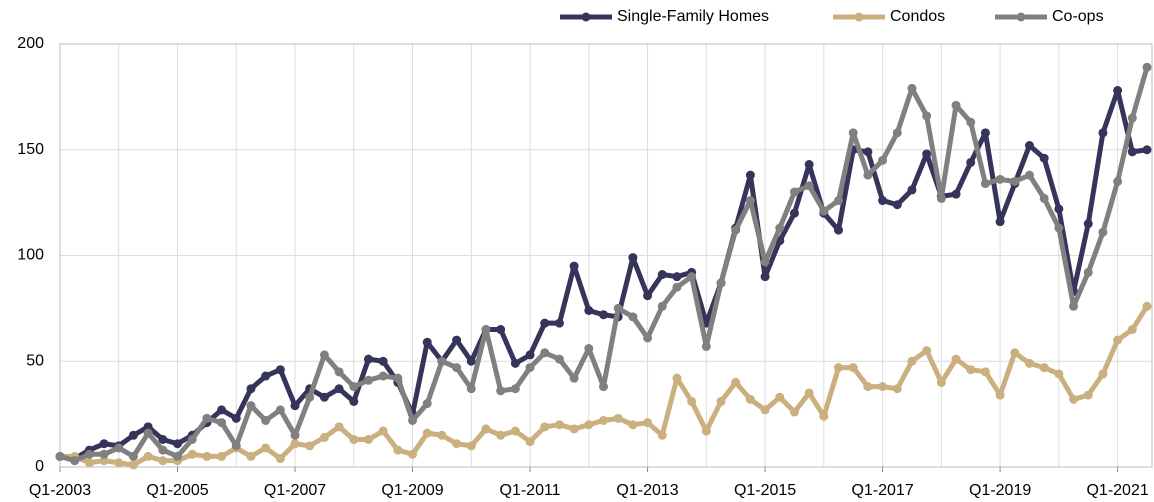 The height and width of the screenshot is (502, 1154). Describe the element at coordinates (765, 490) in the screenshot. I see `x-tick-label: Q1-2015` at that location.